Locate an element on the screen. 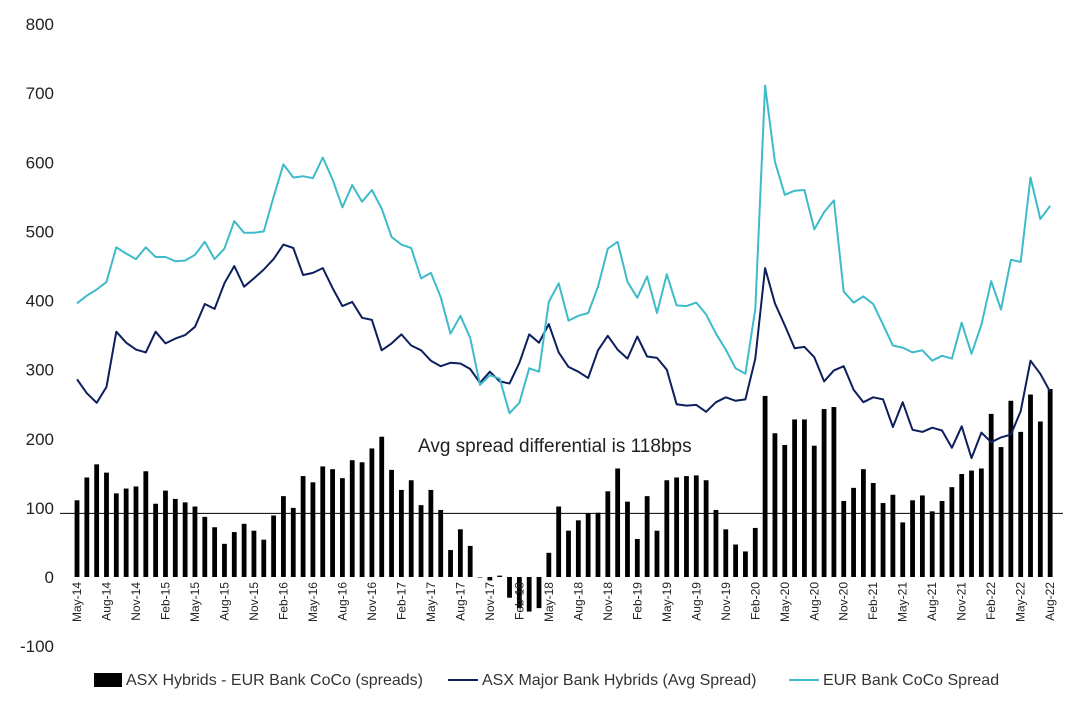 The height and width of the screenshot is (718, 1089). x-tick-label: Nov-19 is located at coordinates (726, 601).